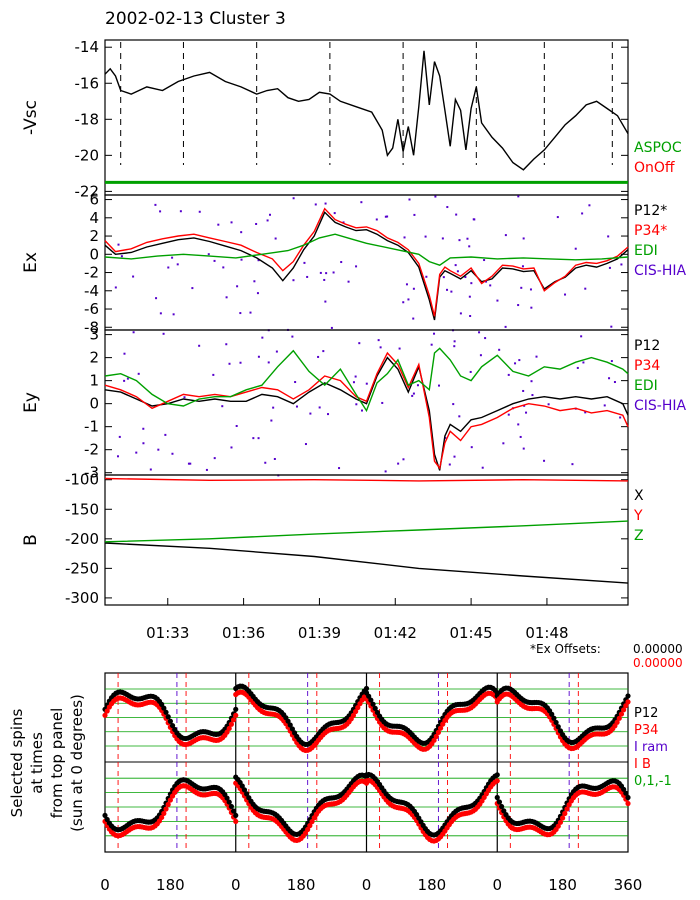 This screenshot has width=700, height=900. Describe the element at coordinates (546, 633) in the screenshot. I see `time-tick-label: 01:48` at that location.